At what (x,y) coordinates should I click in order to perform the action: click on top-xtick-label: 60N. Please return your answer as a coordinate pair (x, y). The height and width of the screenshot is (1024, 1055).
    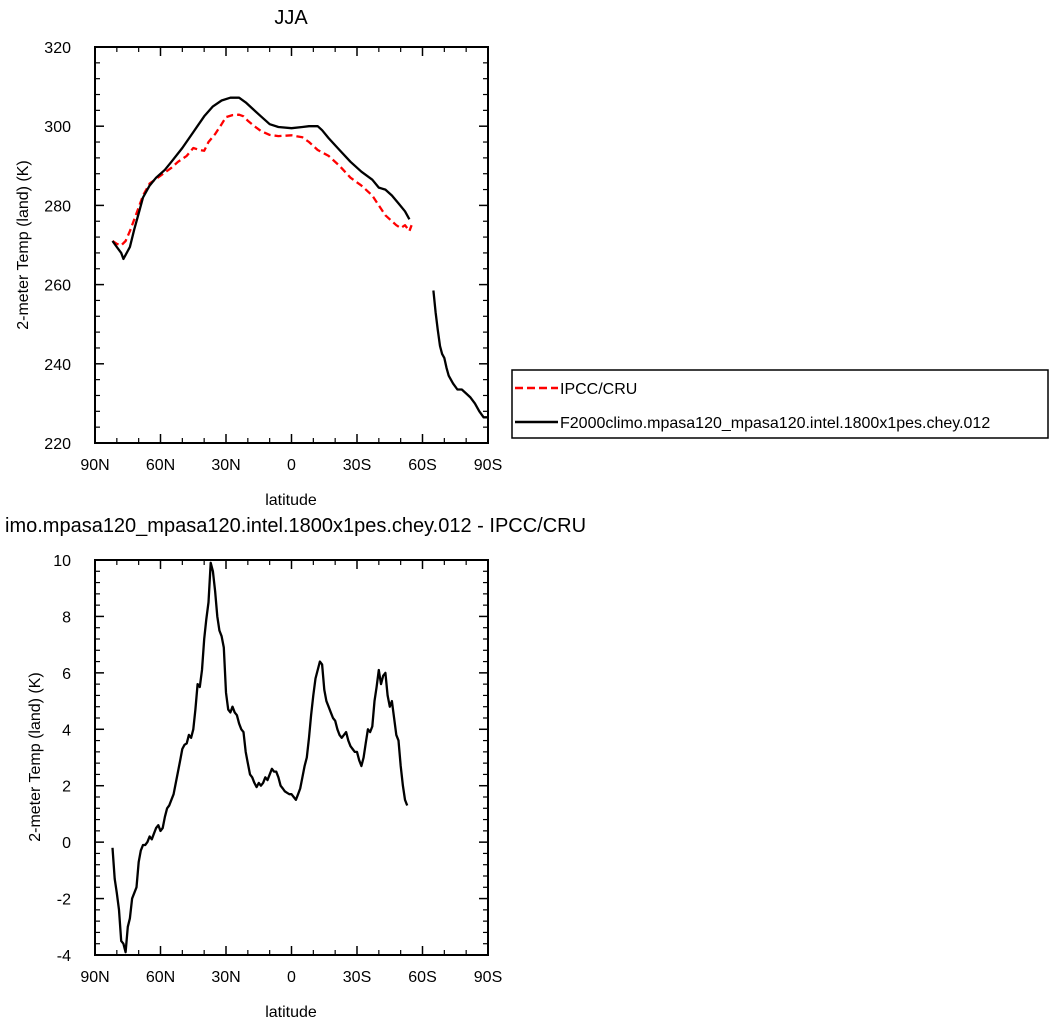
    Looking at the image, I should click on (160, 465).